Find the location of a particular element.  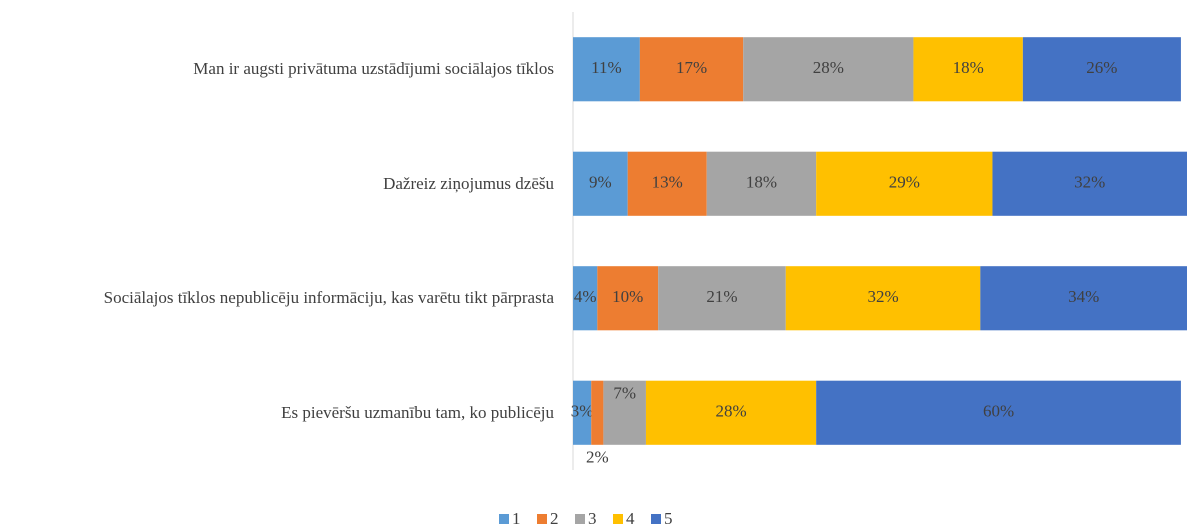

legend-label: 3 is located at coordinates (592, 518).